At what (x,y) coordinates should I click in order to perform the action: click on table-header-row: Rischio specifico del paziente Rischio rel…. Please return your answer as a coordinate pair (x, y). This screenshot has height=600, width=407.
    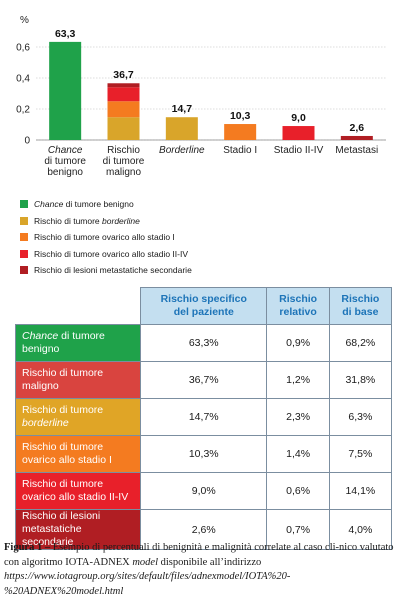
    Looking at the image, I should click on (204, 306).